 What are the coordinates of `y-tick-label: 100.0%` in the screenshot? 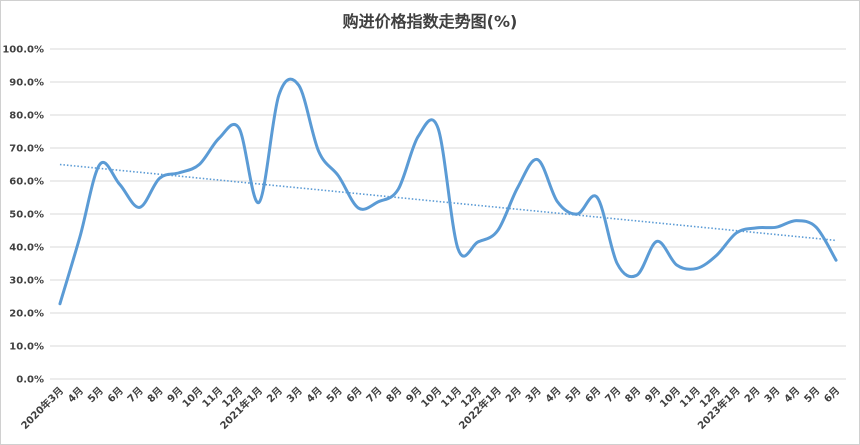 It's located at (23, 50).